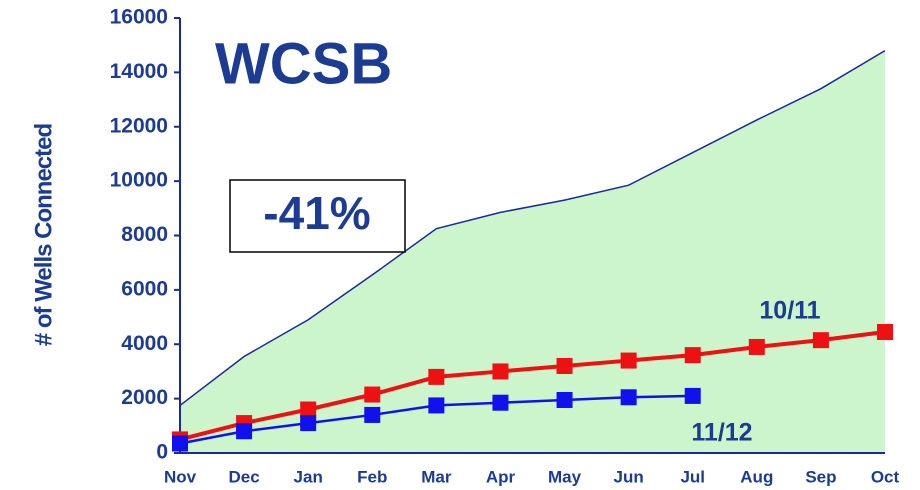 This screenshot has height=490, width=920. I want to click on x-tick-label: Apr, so click(501, 476).